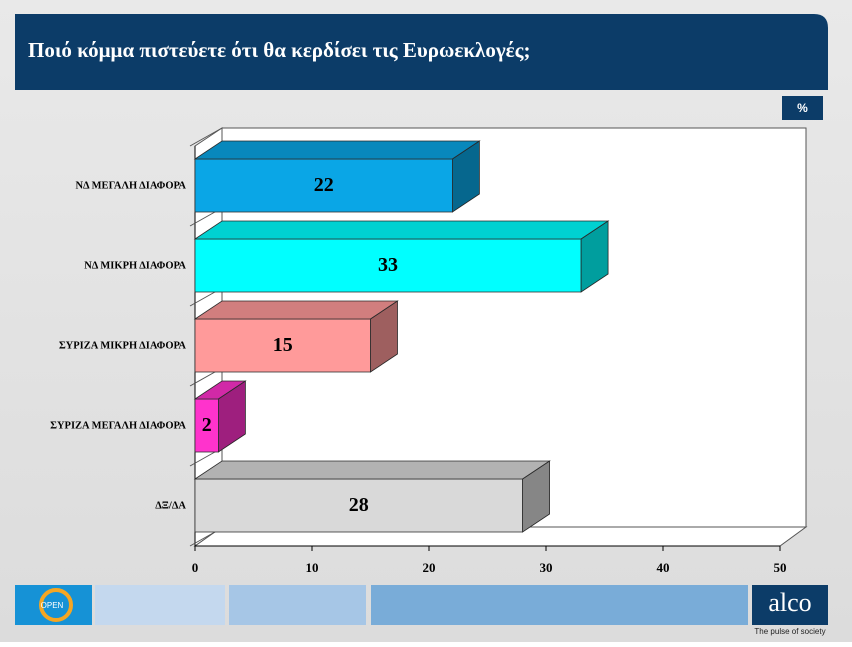 This screenshot has width=852, height=647. Describe the element at coordinates (195, 567) in the screenshot. I see `x-tick-label: 0` at that location.